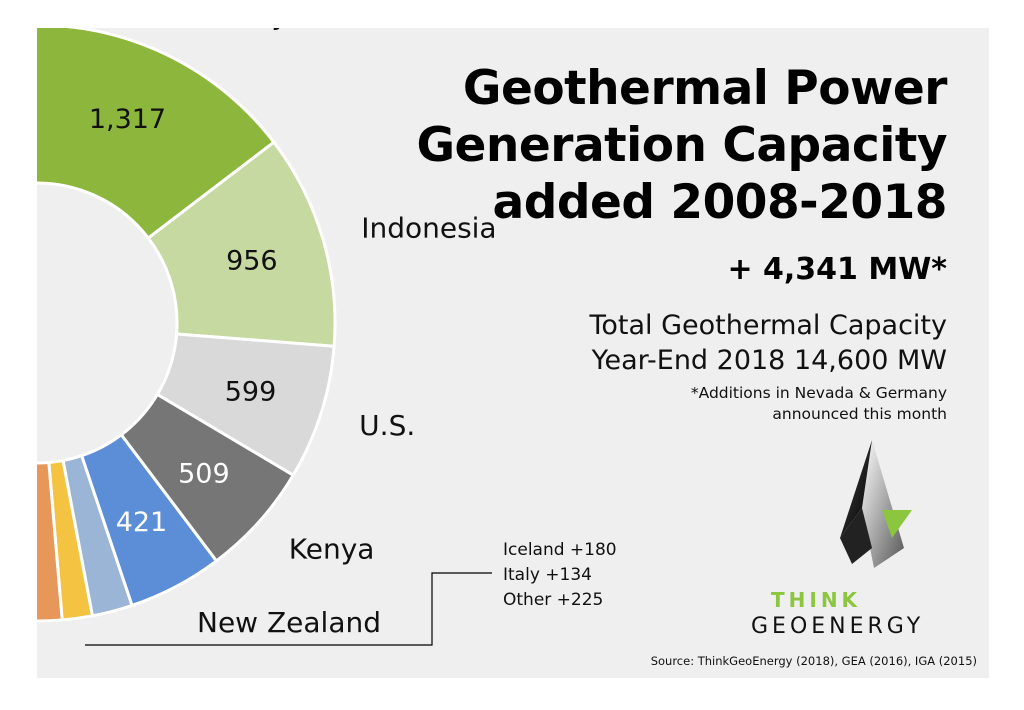  I want to click on donut-slice-other, so click(50, 541).